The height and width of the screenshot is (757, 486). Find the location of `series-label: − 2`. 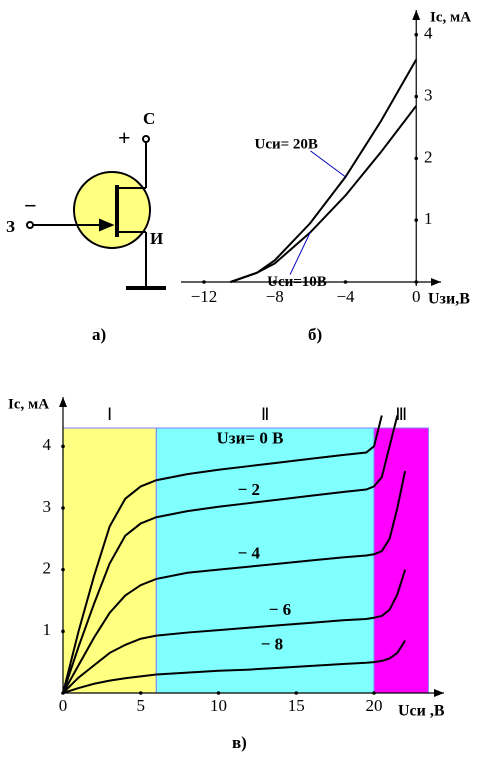

series-label: − 2 is located at coordinates (249, 489).